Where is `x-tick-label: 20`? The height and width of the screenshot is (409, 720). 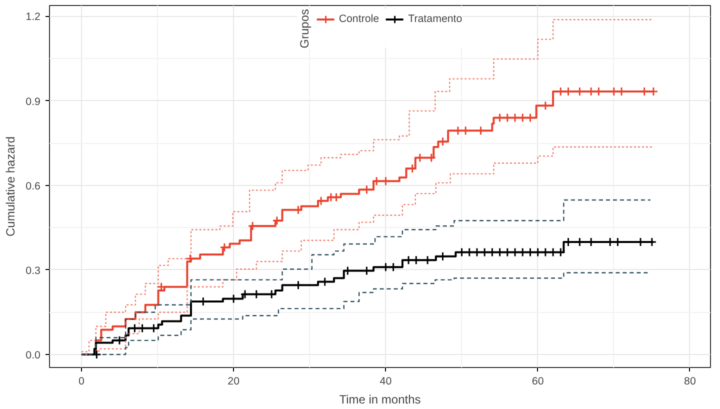
x-tick-label: 20 is located at coordinates (234, 382).